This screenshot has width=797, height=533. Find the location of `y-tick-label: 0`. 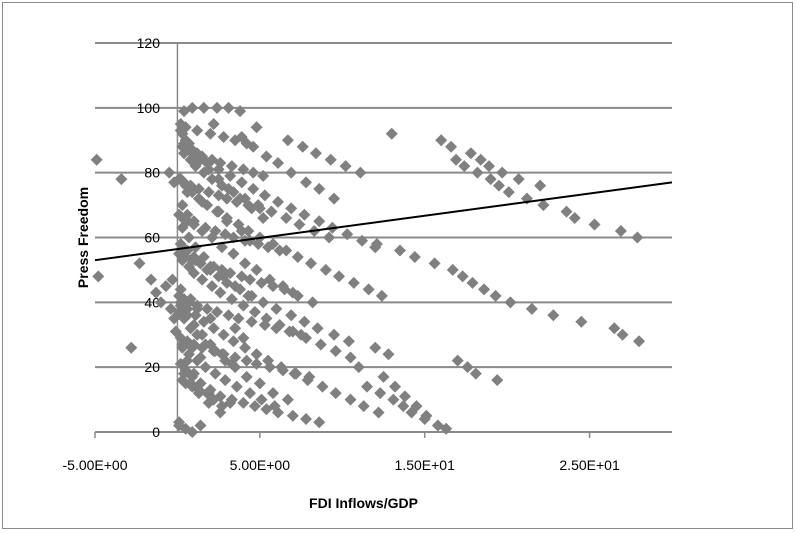

y-tick-label: 0 is located at coordinates (156, 432).